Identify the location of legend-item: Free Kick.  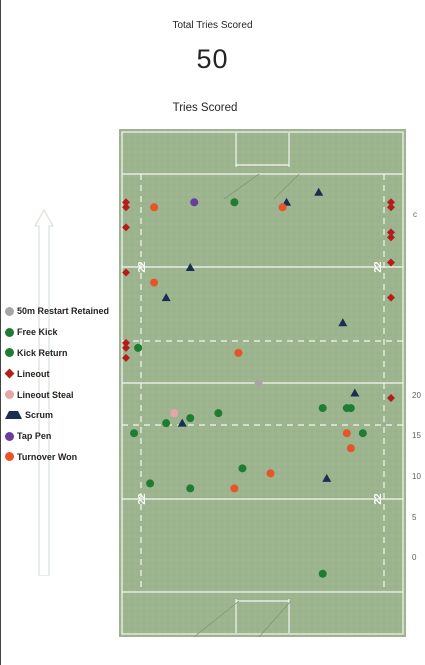
(57, 332).